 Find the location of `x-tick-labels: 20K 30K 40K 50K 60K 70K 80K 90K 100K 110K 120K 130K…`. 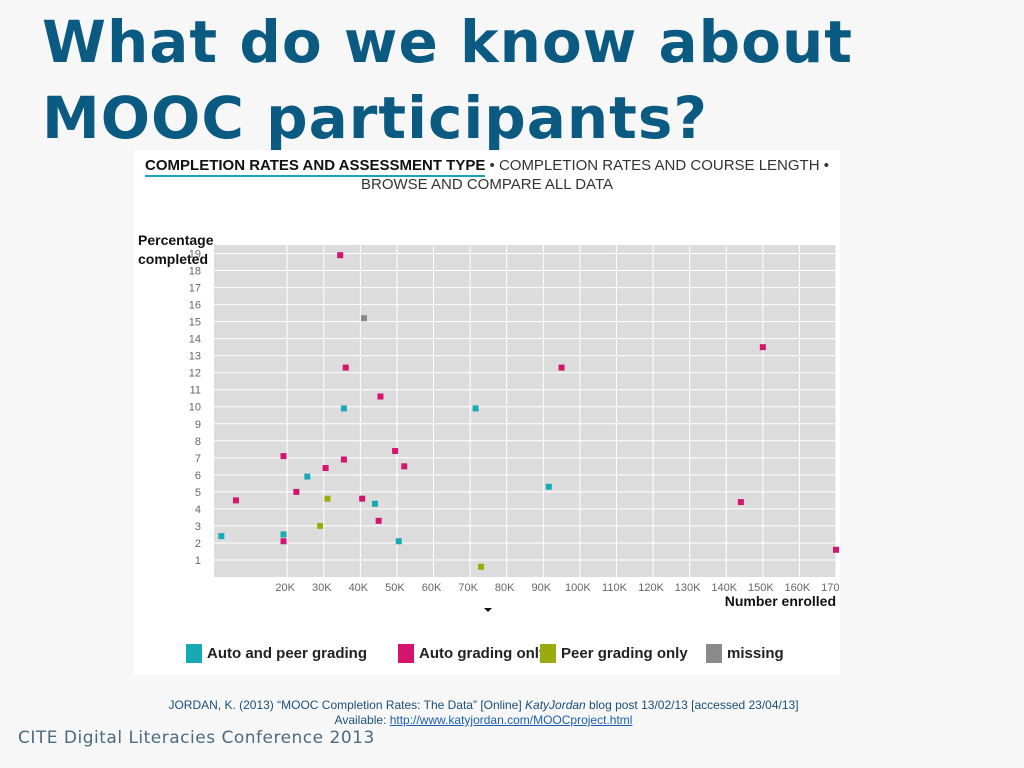

x-tick-labels: 20K 30K 40K 50K 60K 70K 80K 90K 100K 110K 120K 130K… is located at coordinates (557, 588).